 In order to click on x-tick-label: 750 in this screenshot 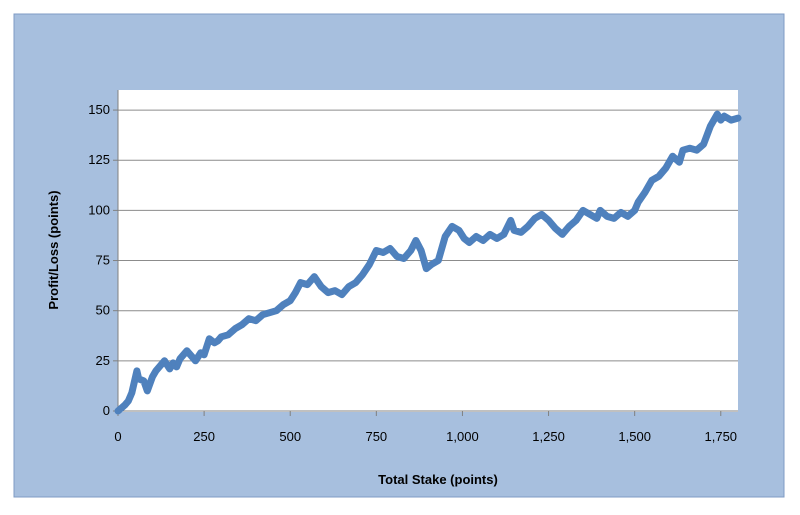, I will do `click(376, 436)`.